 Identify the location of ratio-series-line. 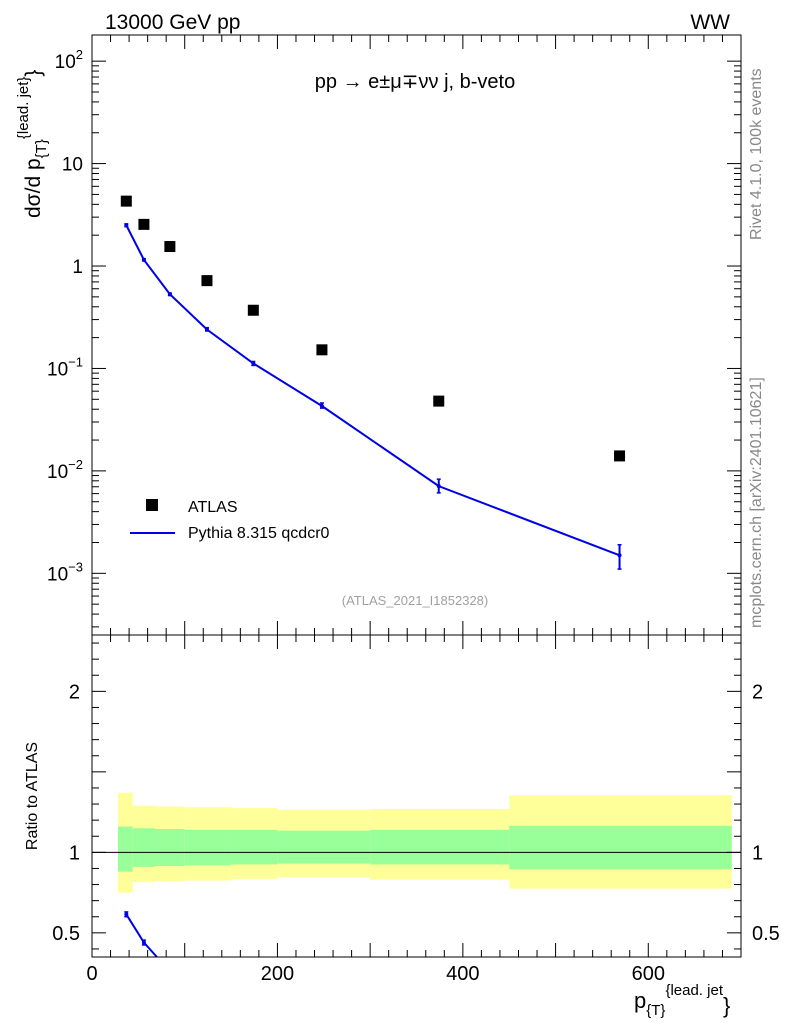
(141, 935).